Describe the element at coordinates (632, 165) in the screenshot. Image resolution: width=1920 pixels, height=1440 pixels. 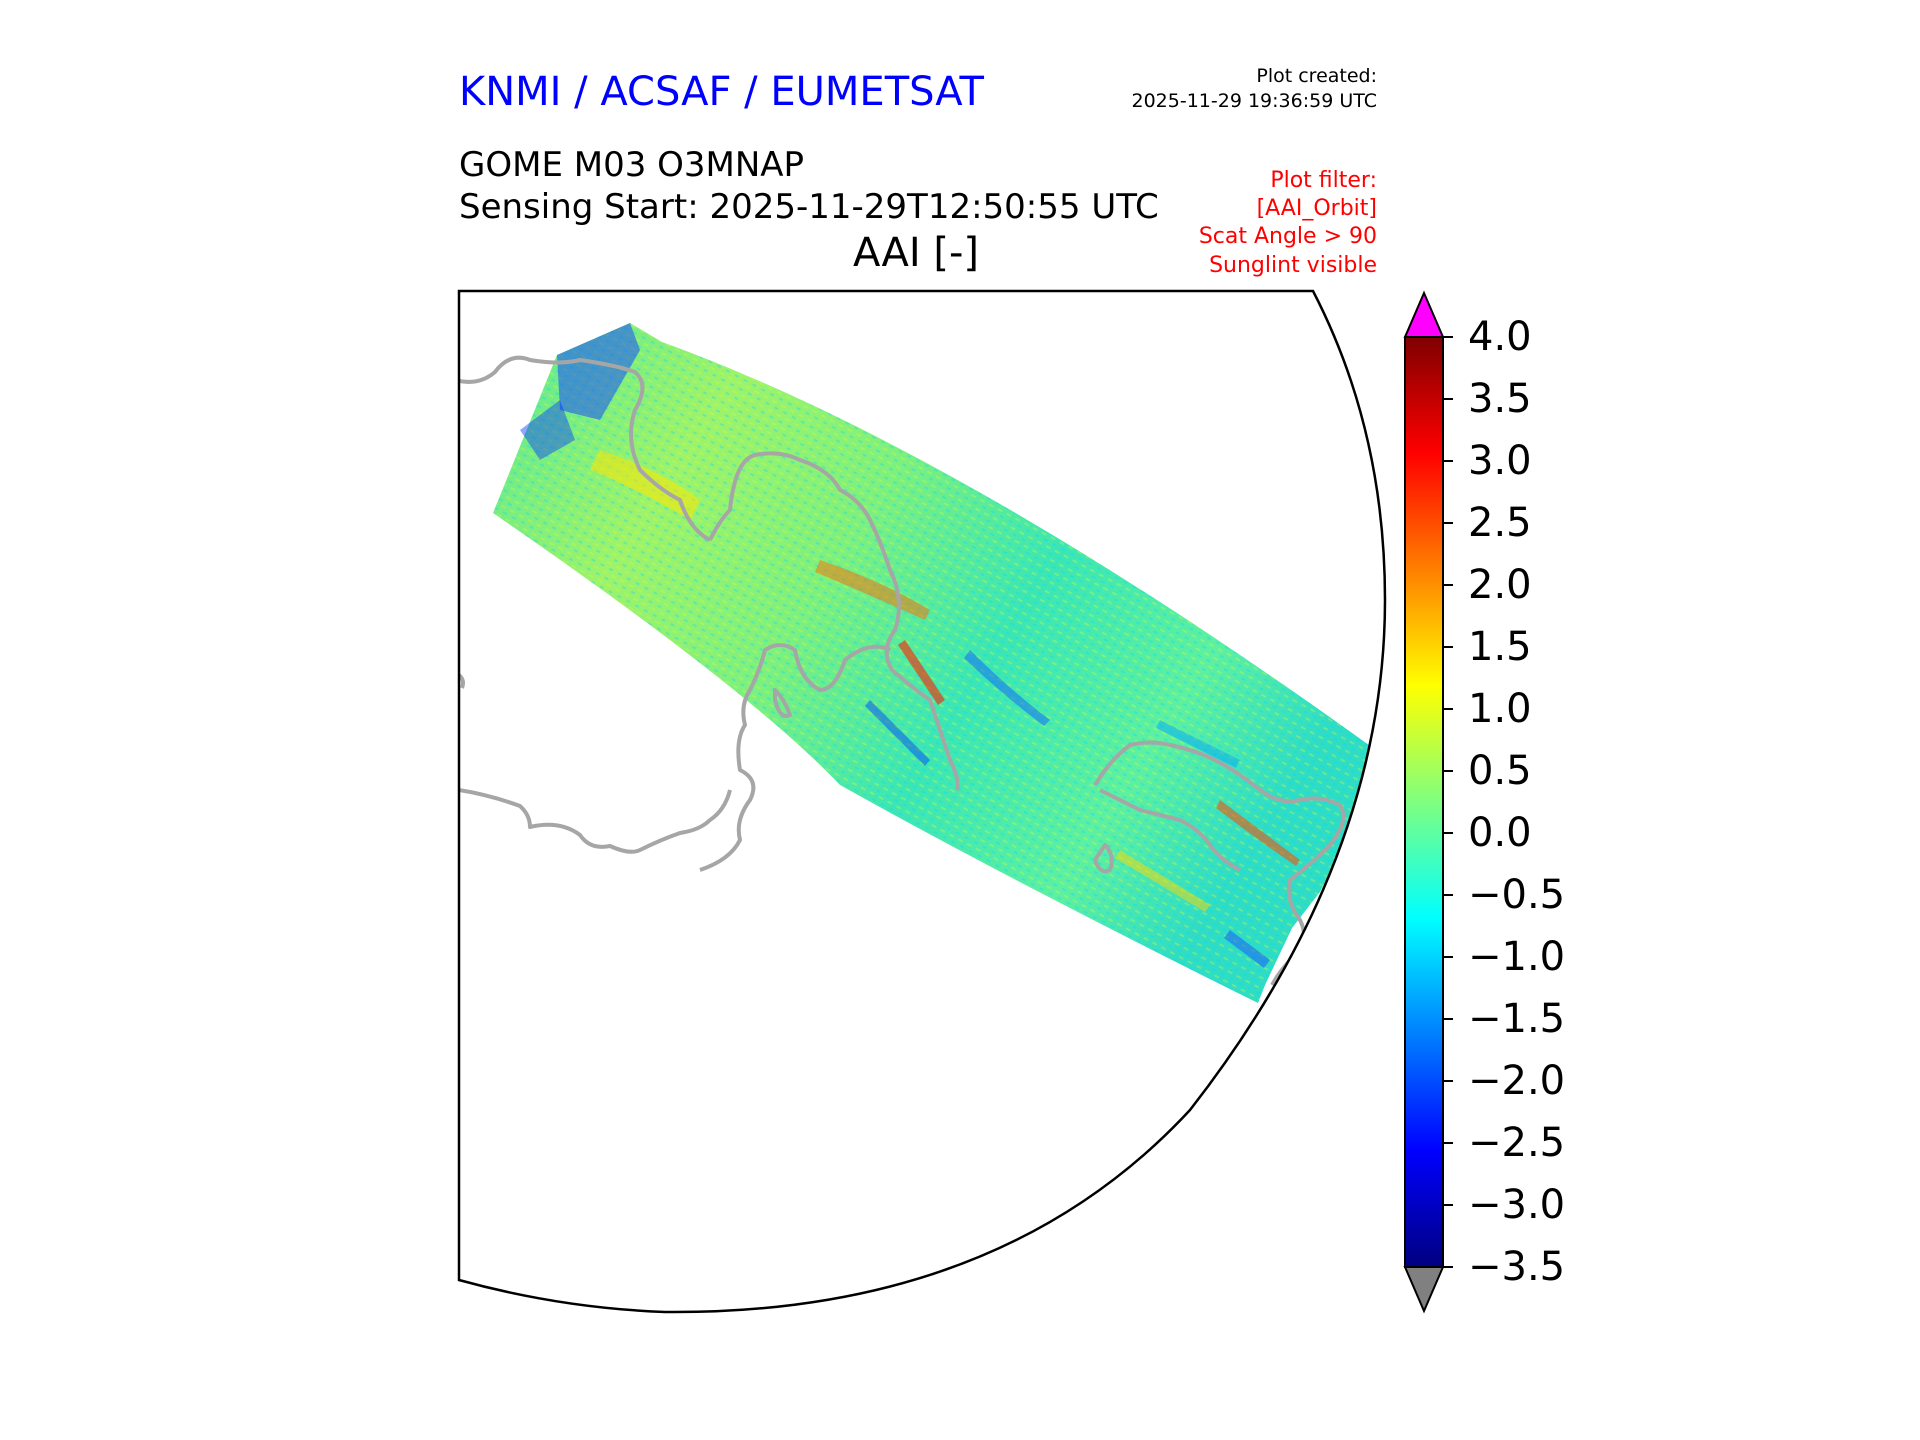
I see `product-title: GOME M03 O3MNAP` at that location.